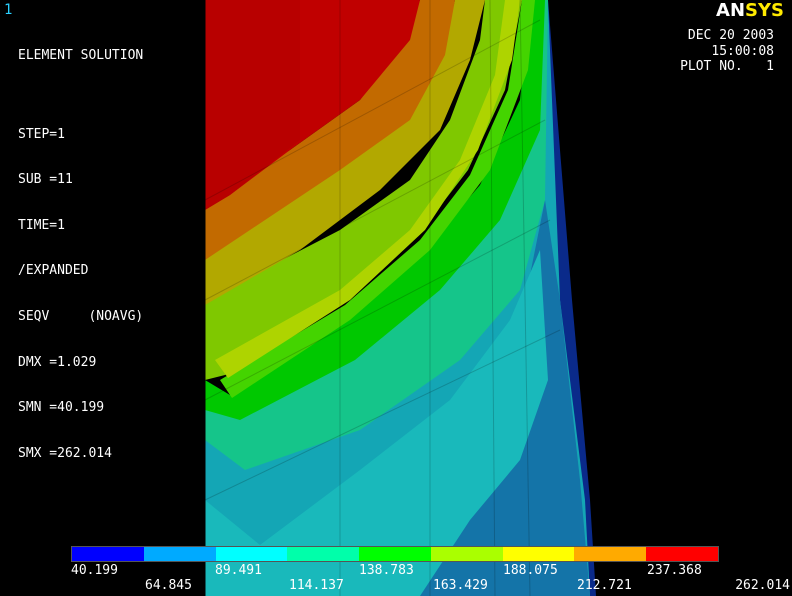 The image size is (792, 596). I want to click on plot-number: PLOT NO. 1, so click(727, 66).